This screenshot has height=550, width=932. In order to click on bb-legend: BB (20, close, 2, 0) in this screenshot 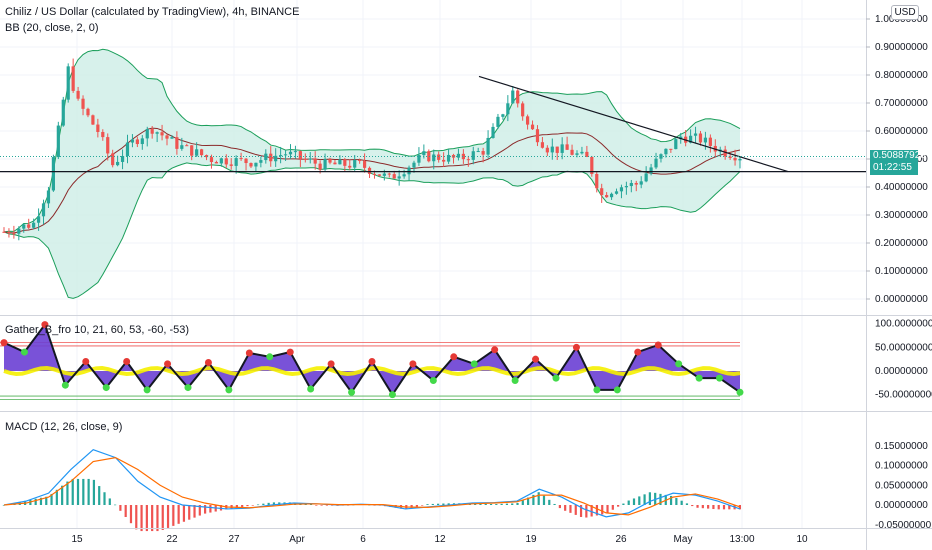, I will do `click(52, 28)`.